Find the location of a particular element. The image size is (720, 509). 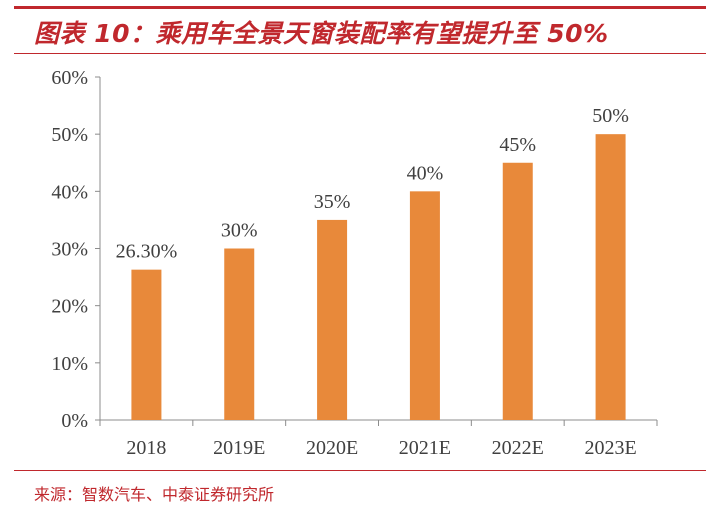

y-tick-label: 10% is located at coordinates (69, 364).